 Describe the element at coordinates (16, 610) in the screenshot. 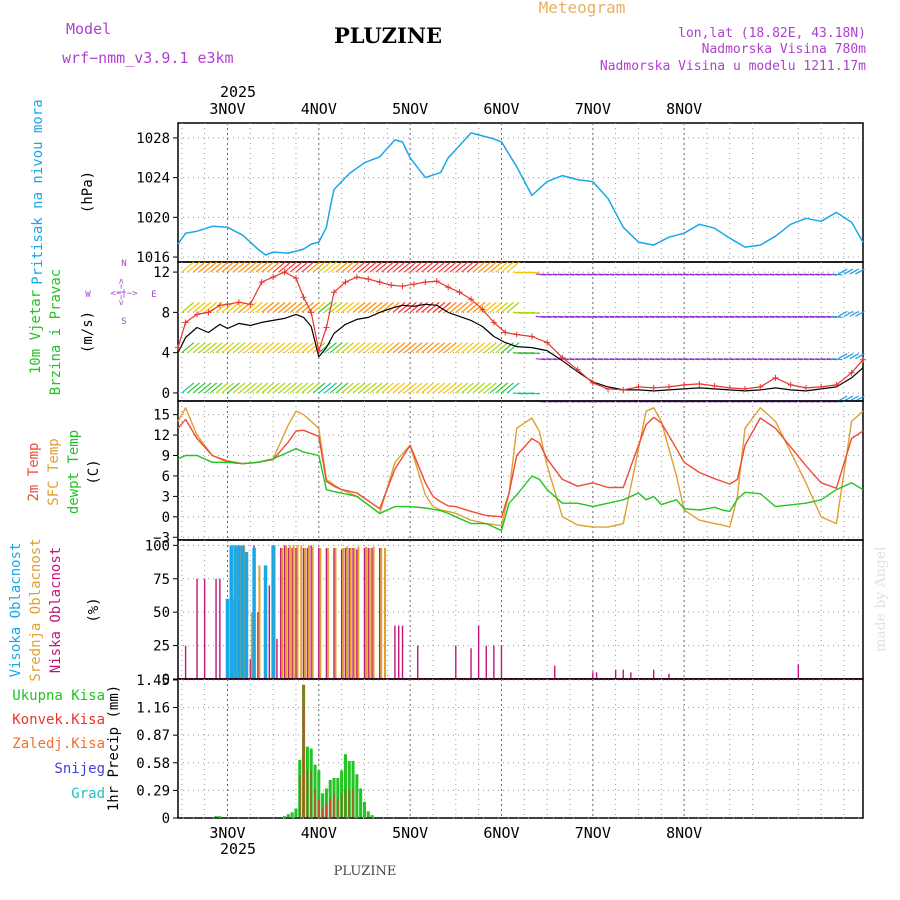

I see `cloud-title-high: Visoka Oblacnost` at that location.